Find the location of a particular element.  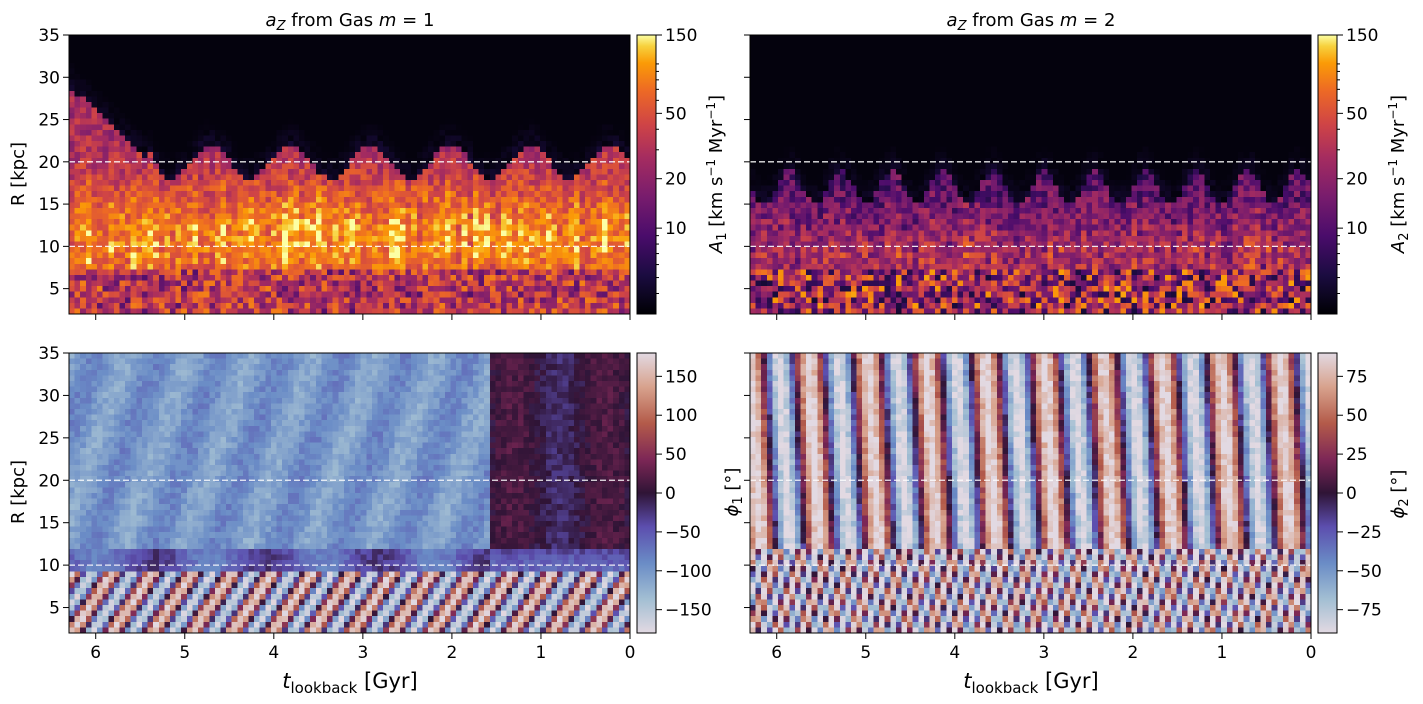

colorbar-tick-label: −25 is located at coordinates (1364, 533).